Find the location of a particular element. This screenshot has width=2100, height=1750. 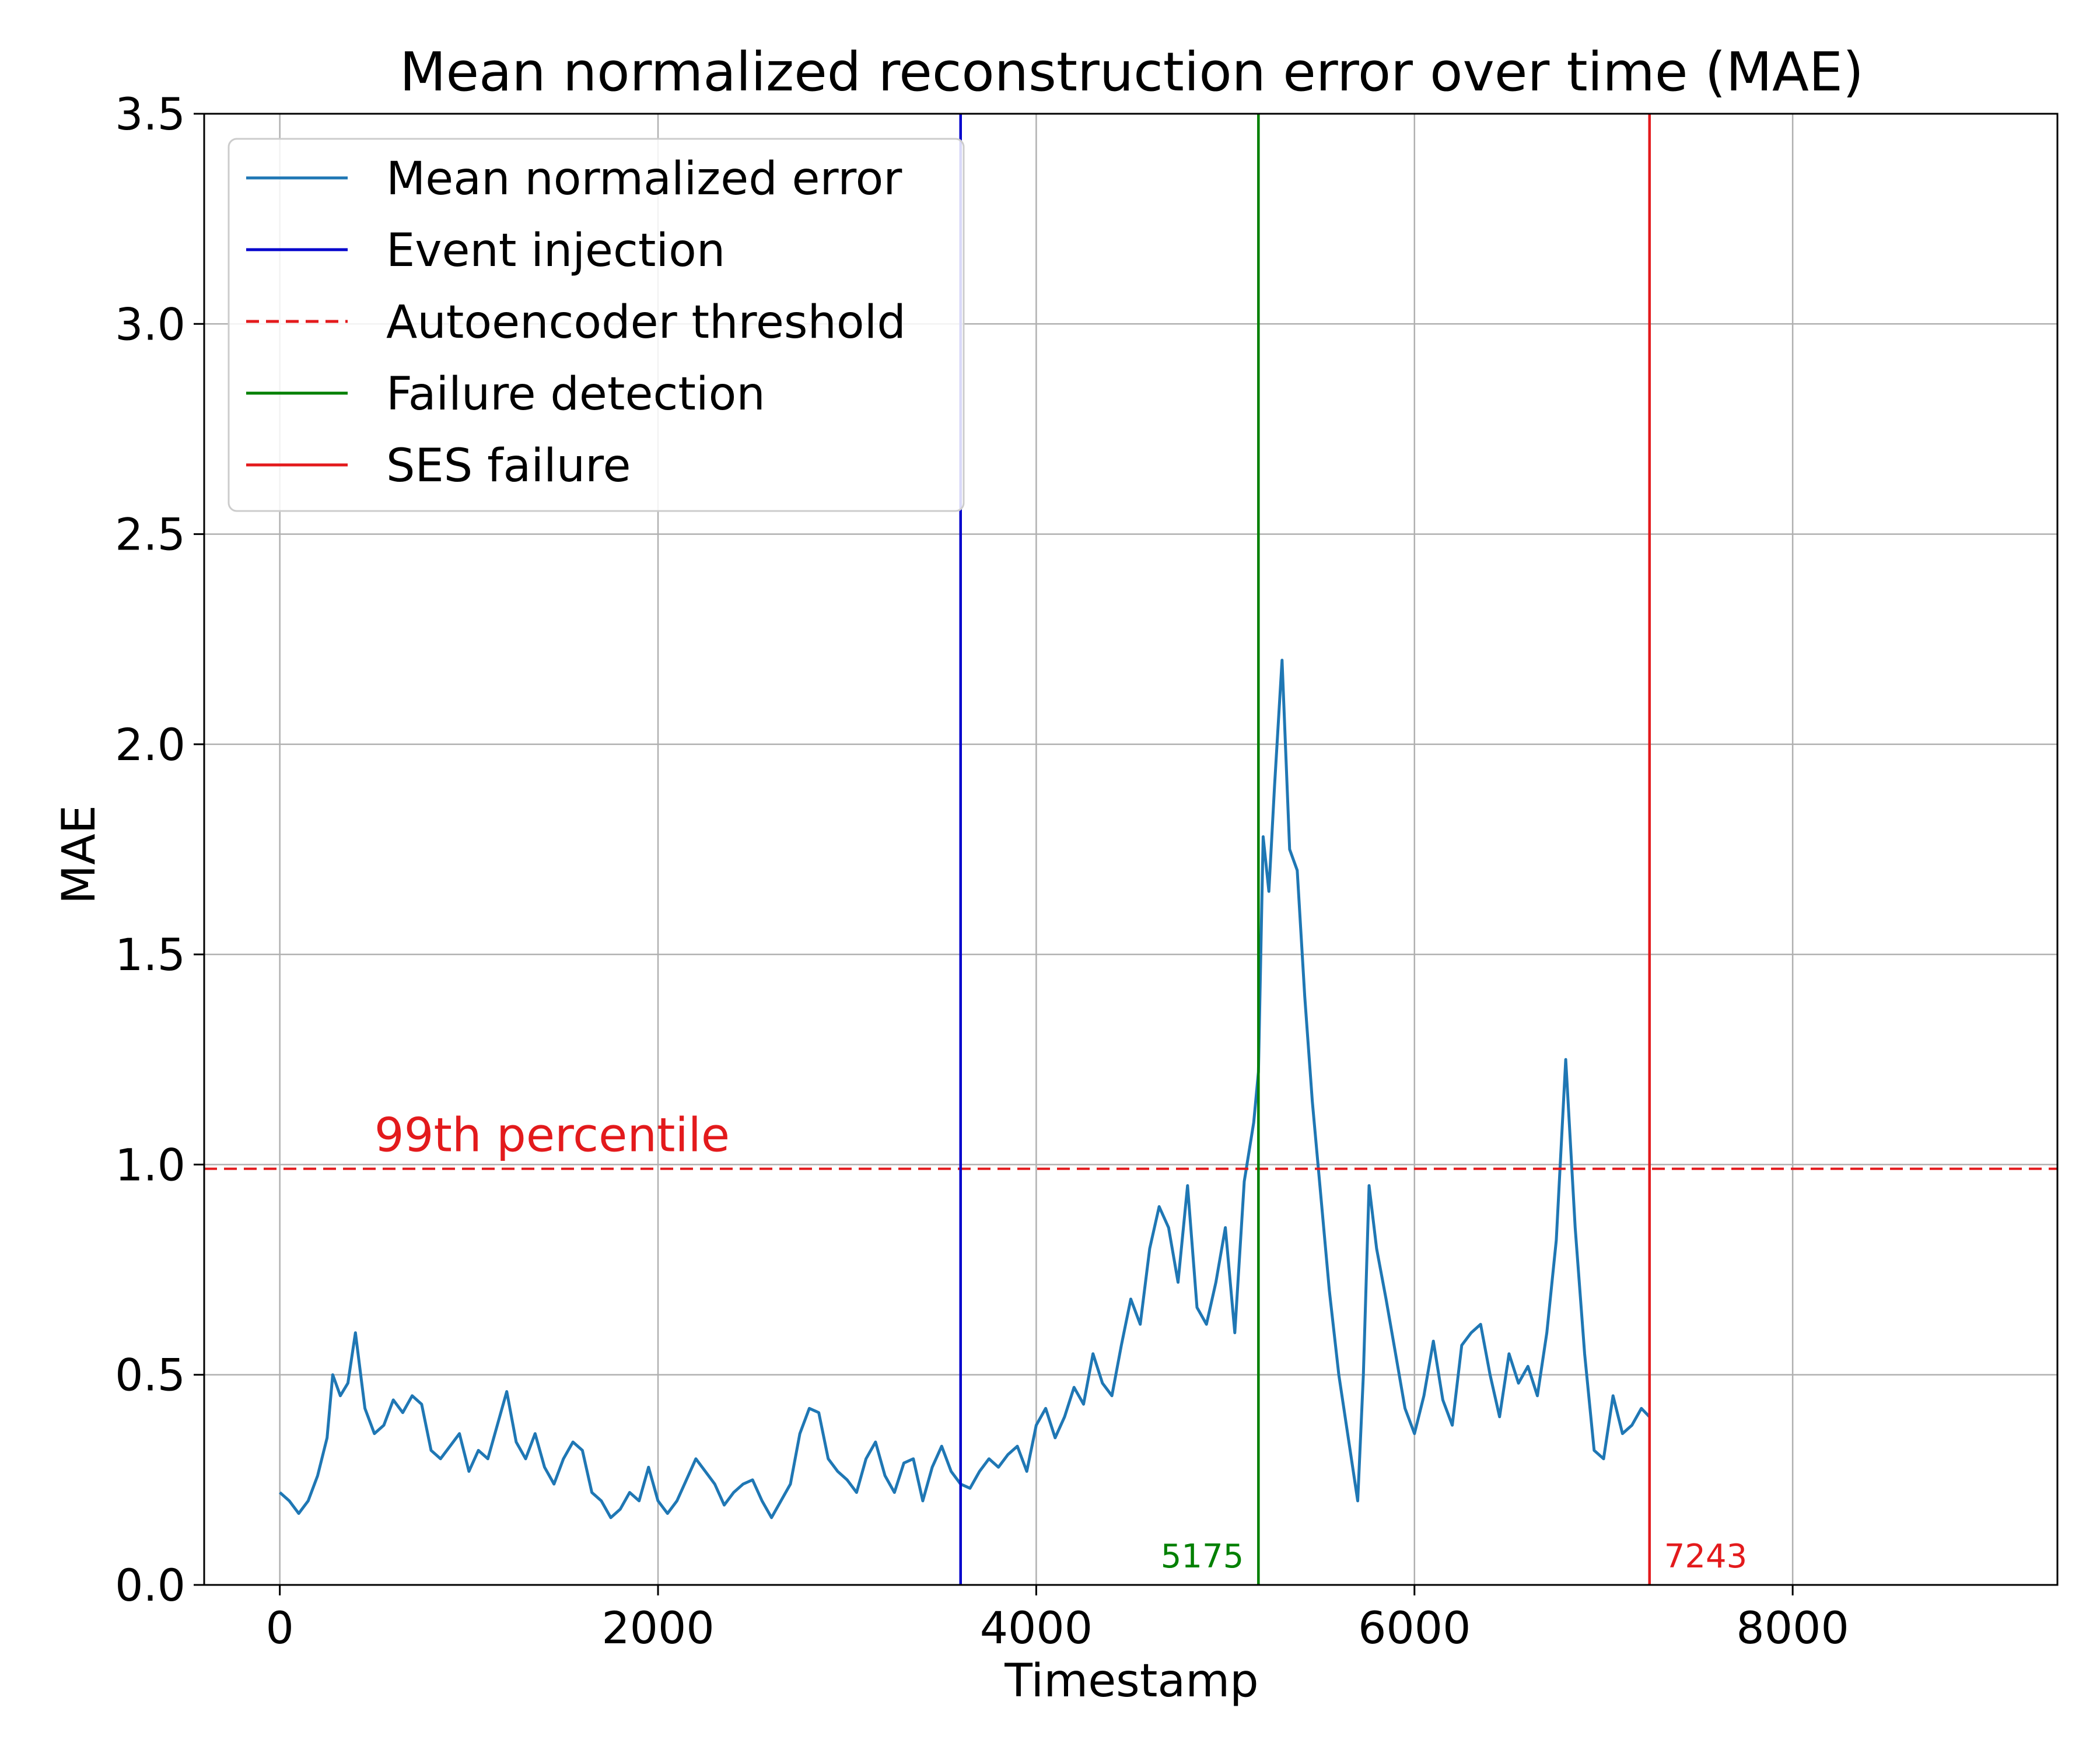

y-tick-label: 0.5 is located at coordinates (150, 1375).